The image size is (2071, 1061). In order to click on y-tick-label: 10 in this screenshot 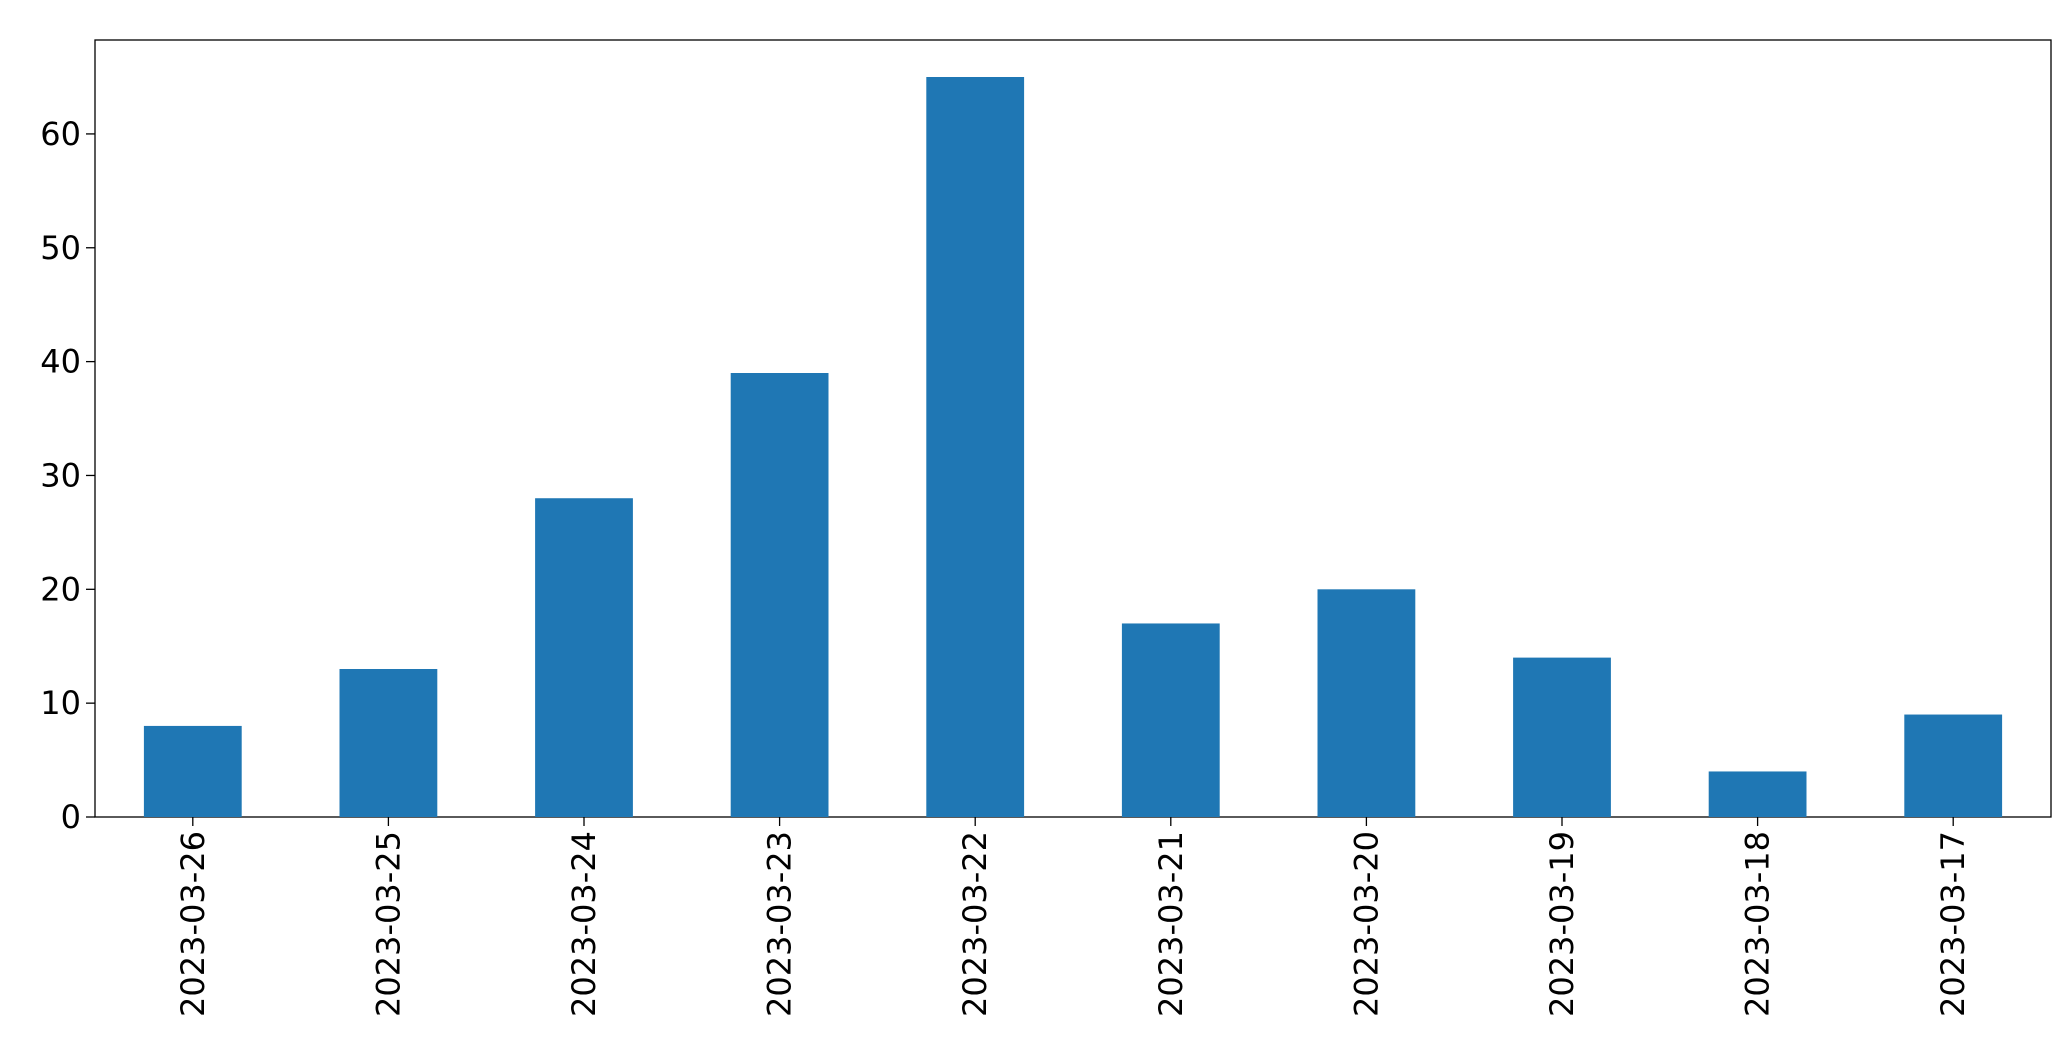, I will do `click(60, 703)`.